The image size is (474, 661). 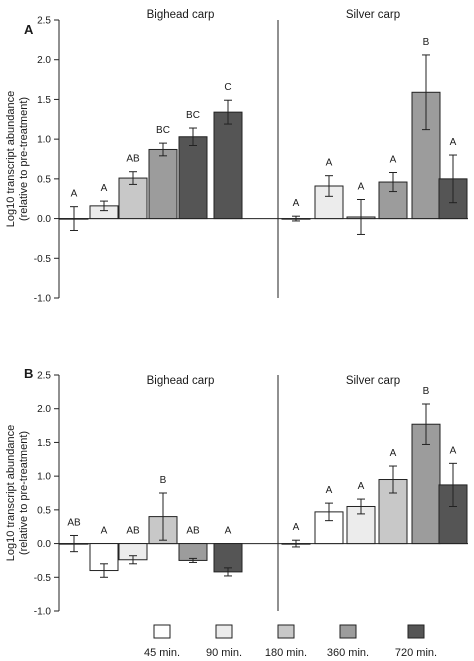 I want to click on panel-letter: B, so click(x=28, y=373).